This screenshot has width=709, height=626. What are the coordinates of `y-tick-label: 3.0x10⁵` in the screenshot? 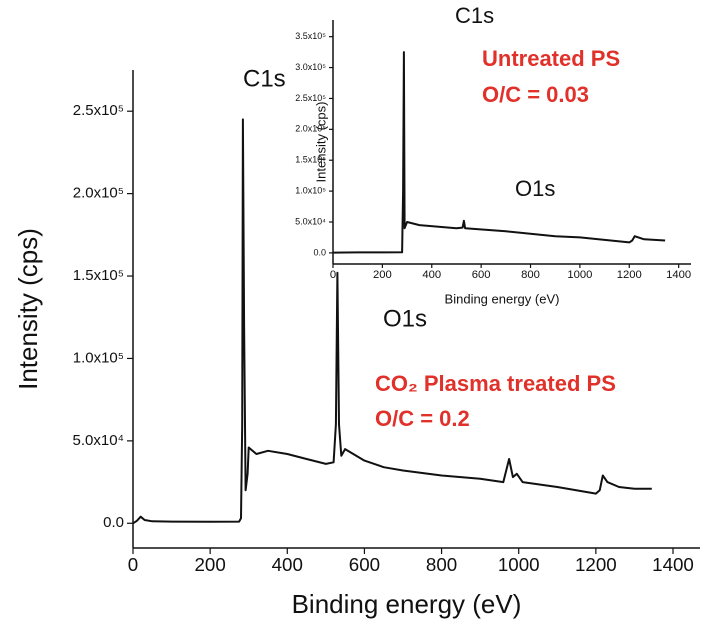 It's located at (310, 67).